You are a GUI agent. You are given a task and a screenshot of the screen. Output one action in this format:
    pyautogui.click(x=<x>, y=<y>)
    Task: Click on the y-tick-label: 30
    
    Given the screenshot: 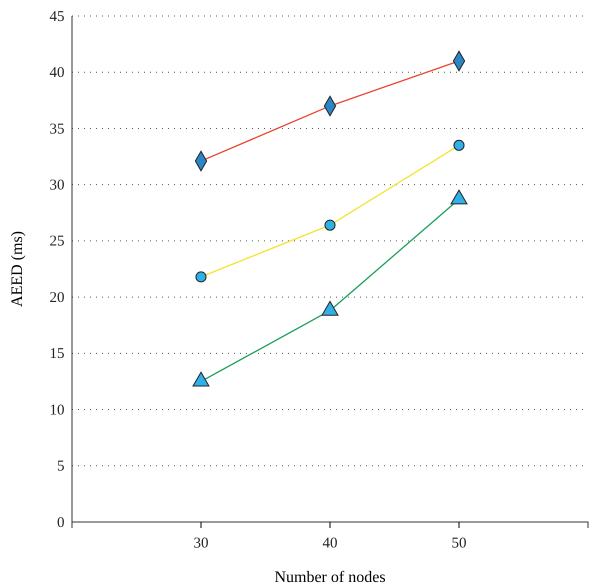 What is the action you would take?
    pyautogui.click(x=57, y=185)
    